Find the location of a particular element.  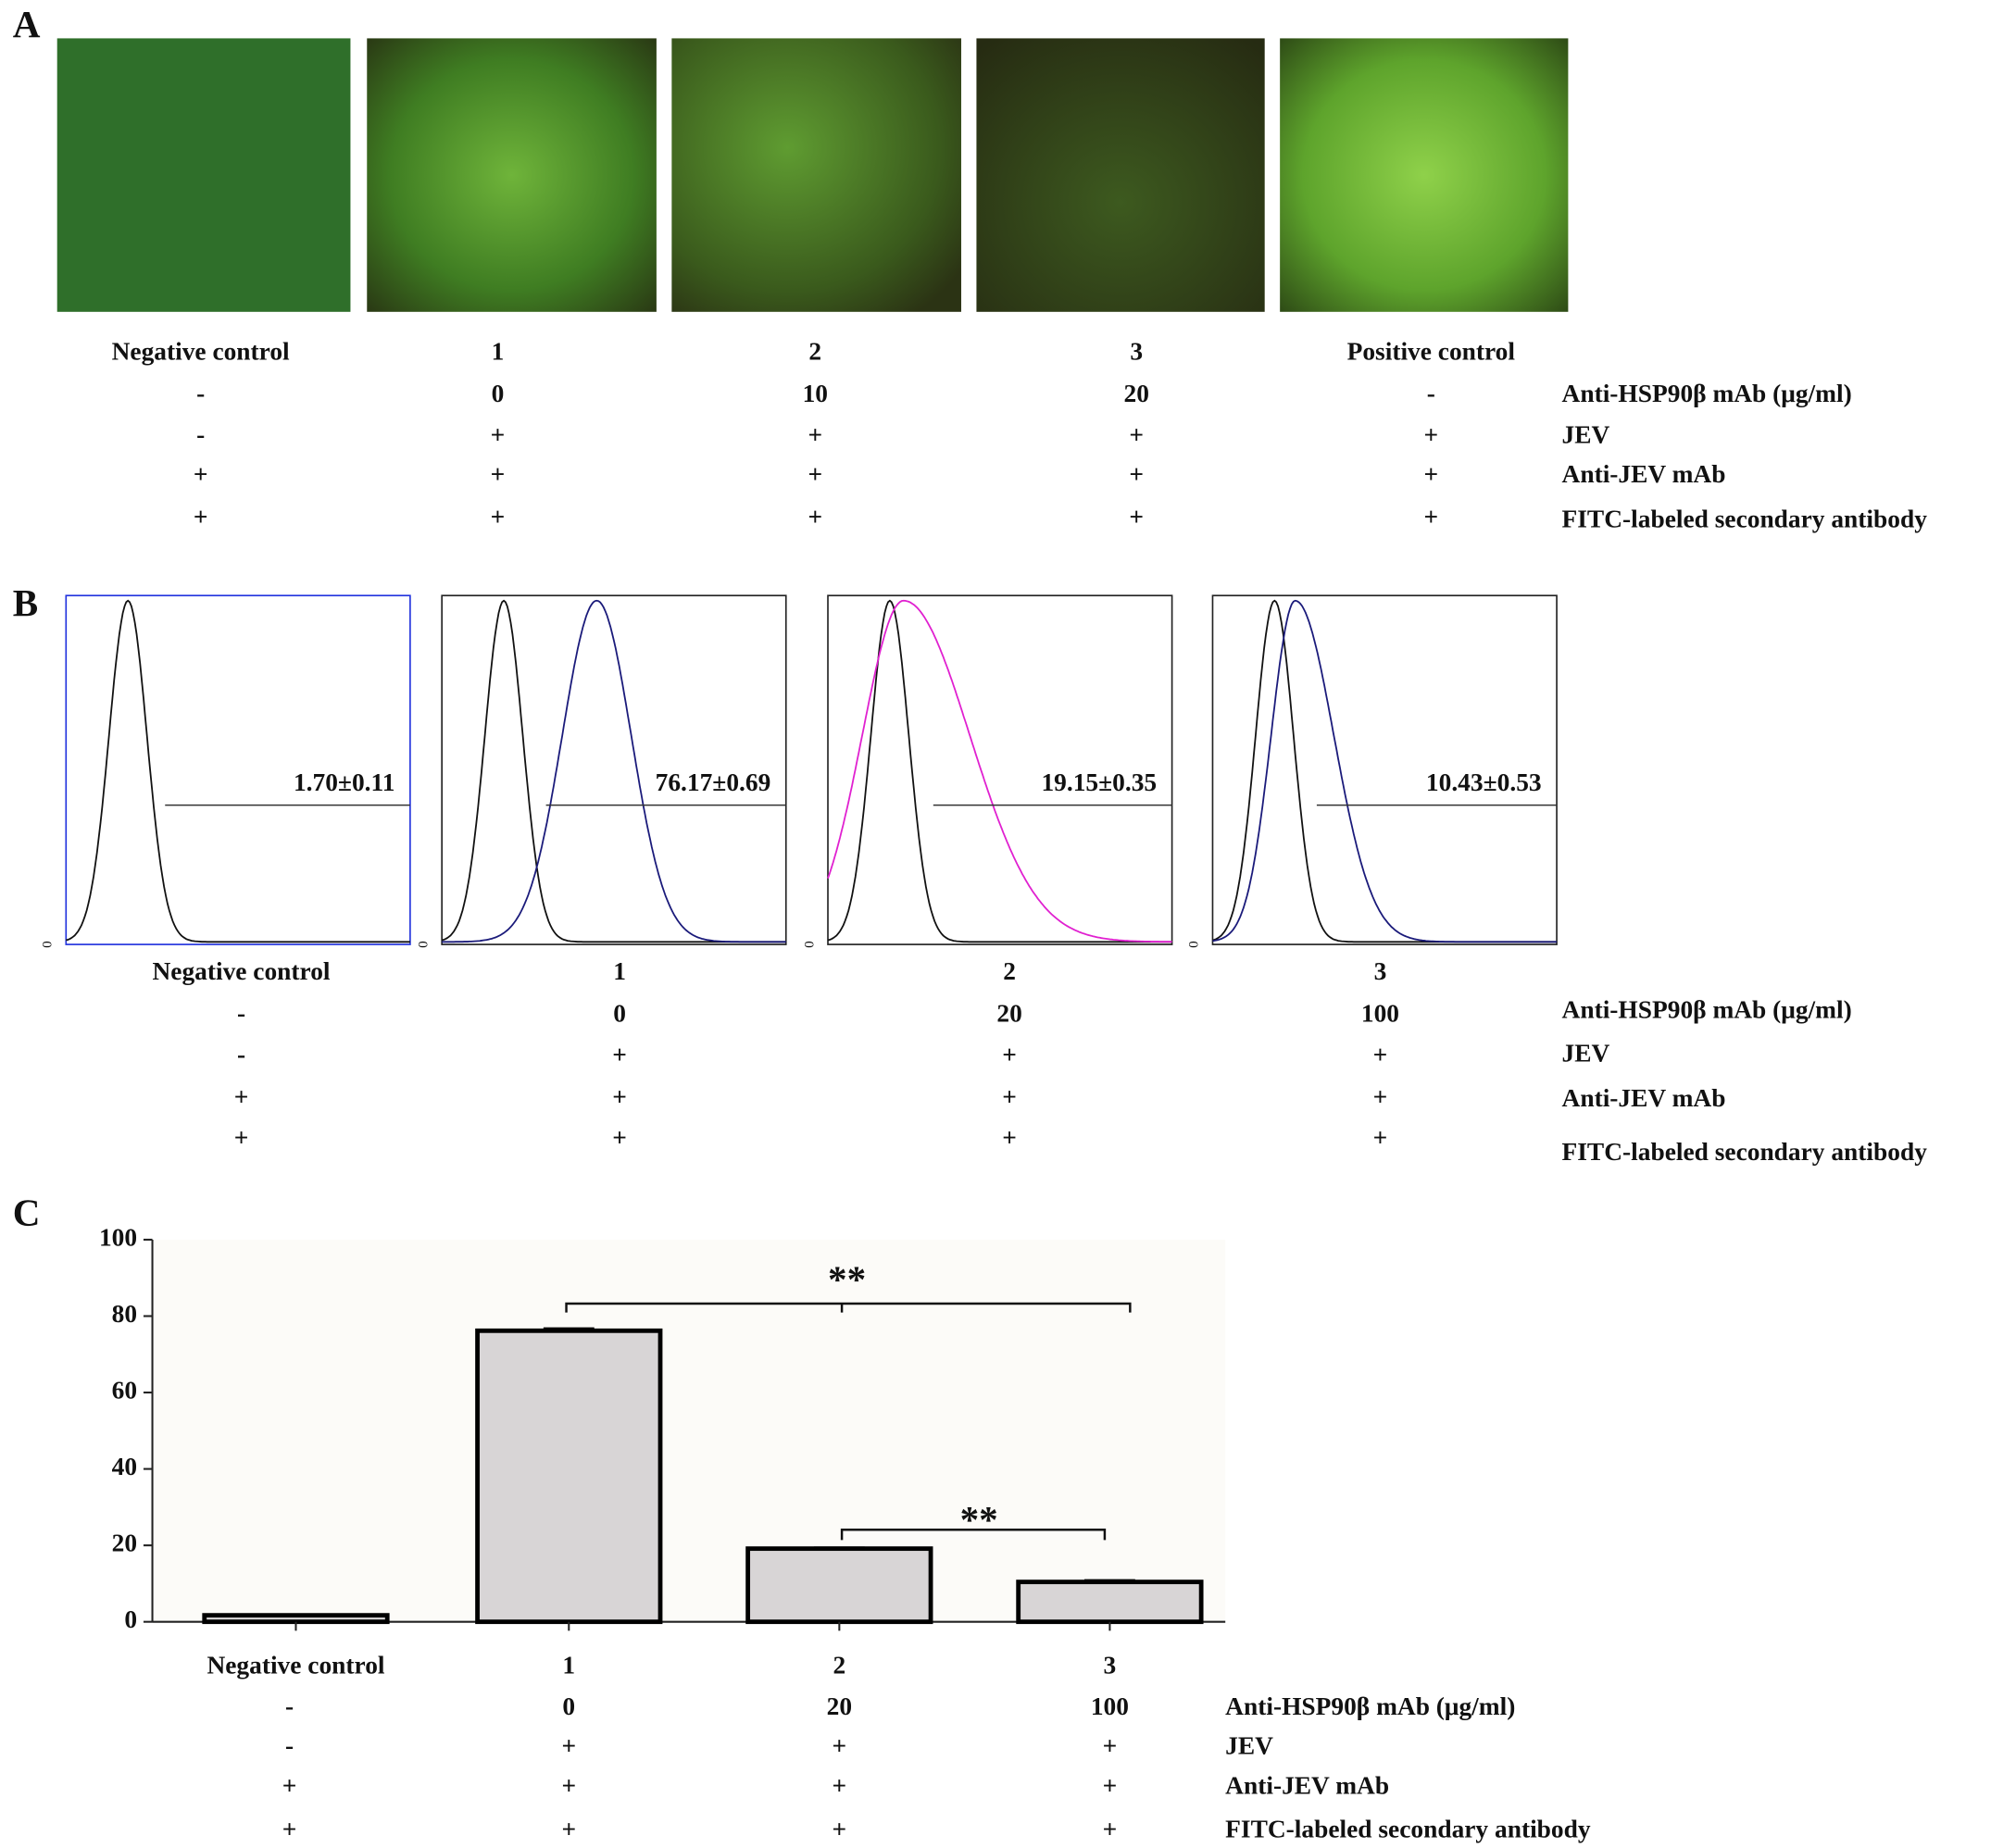

column-label: 3 is located at coordinates (1380, 970).